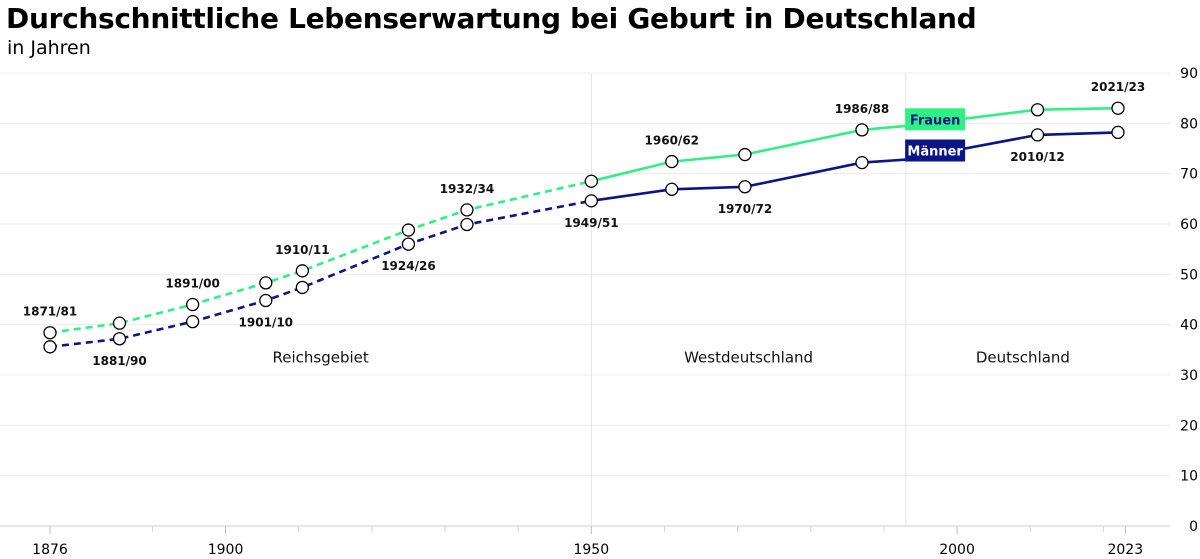 This screenshot has width=1200, height=559. Describe the element at coordinates (591, 550) in the screenshot. I see `x-tick-label: 1950` at that location.